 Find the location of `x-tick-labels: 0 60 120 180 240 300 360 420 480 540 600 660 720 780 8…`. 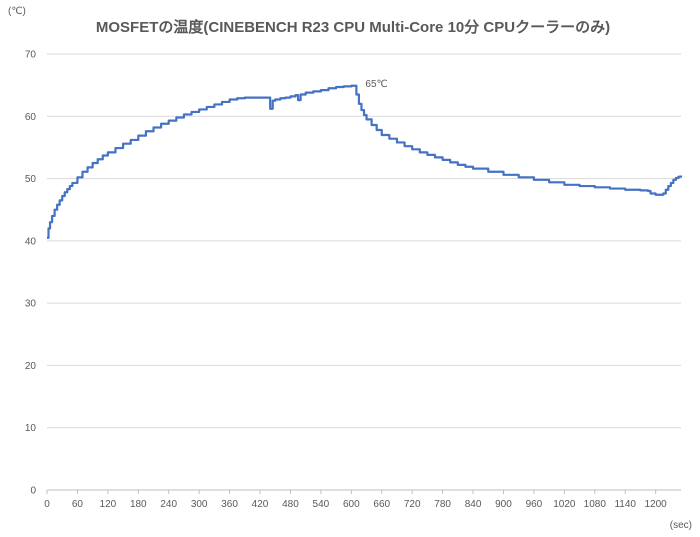

x-tick-labels: 0 60 120 180 240 300 360 420 480 540 600 660 720 780 8… is located at coordinates (355, 504).